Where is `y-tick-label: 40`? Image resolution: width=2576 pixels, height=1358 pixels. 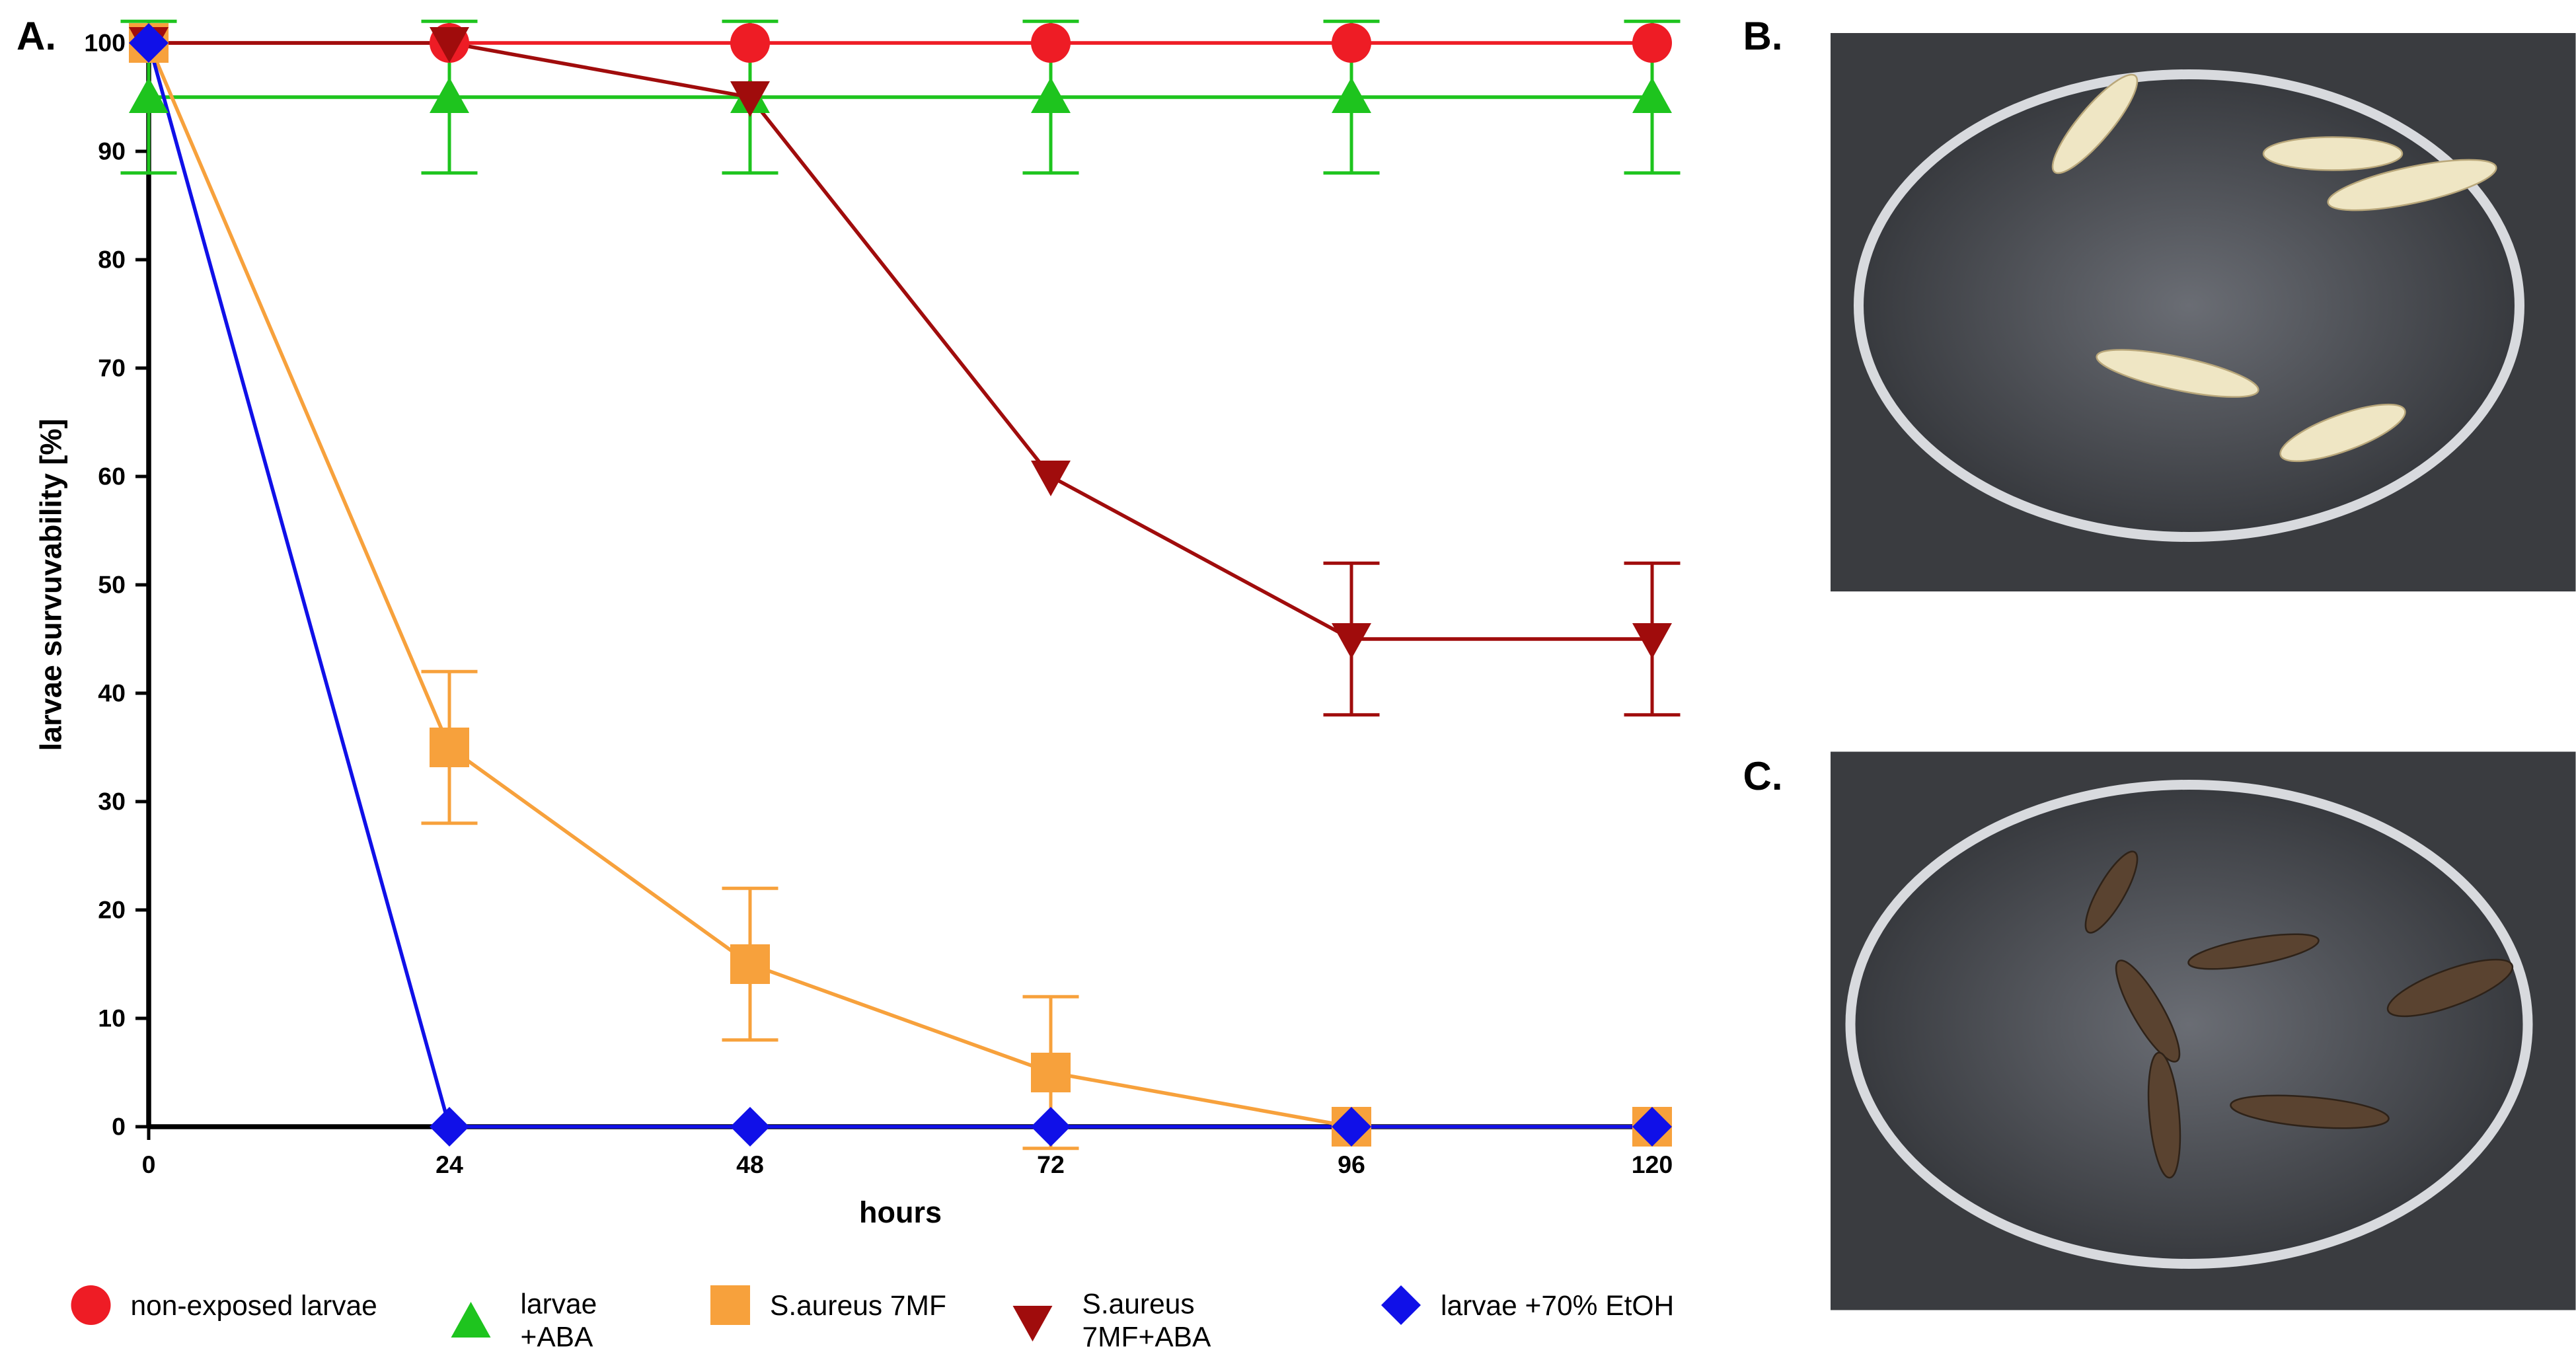
y-tick-label: 40 is located at coordinates (112, 693).